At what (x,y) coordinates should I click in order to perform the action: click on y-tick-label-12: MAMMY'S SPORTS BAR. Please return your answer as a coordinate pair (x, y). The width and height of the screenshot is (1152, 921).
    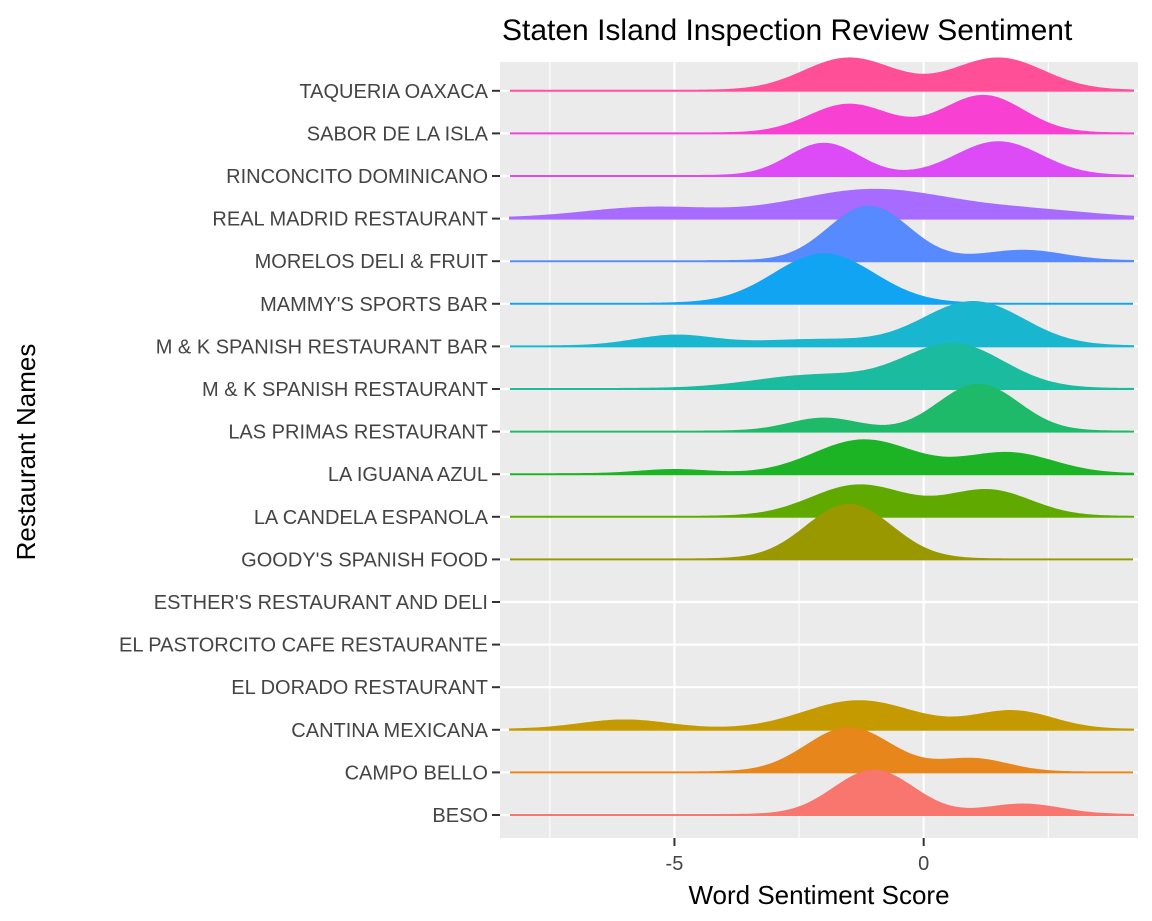
    Looking at the image, I should click on (374, 305).